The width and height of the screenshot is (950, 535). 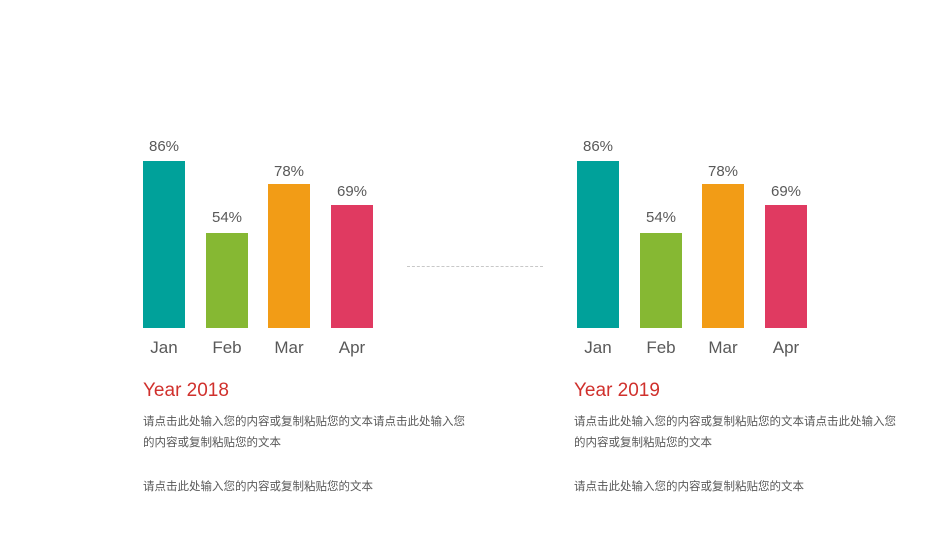 What do you see at coordinates (617, 390) in the screenshot?
I see `year-title: Year 2019` at bounding box center [617, 390].